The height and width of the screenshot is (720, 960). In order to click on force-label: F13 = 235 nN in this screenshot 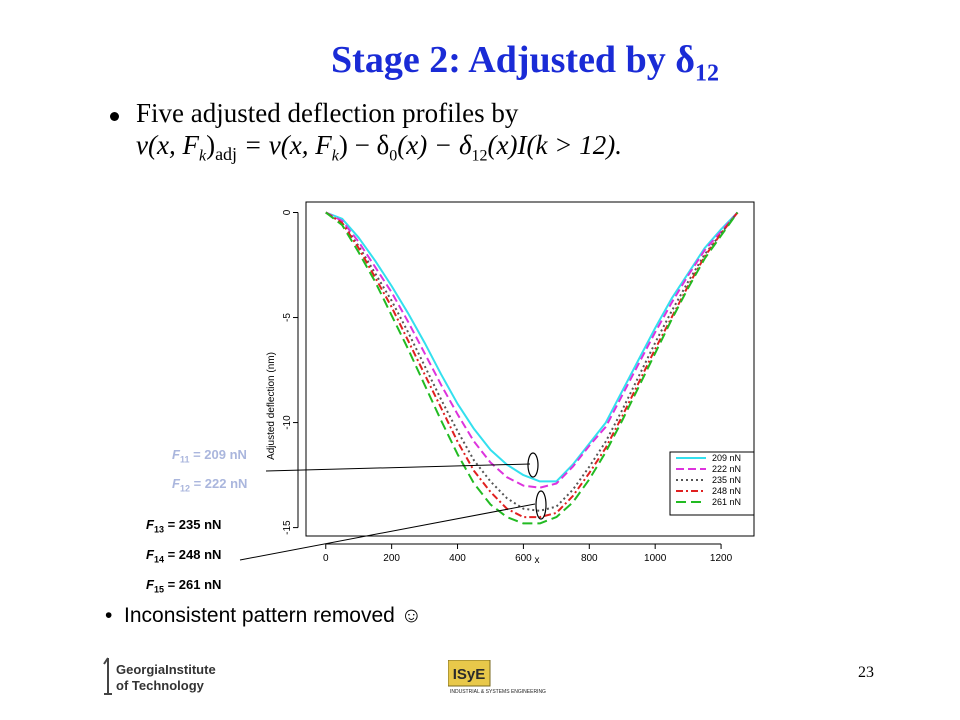, I will do `click(183, 526)`.